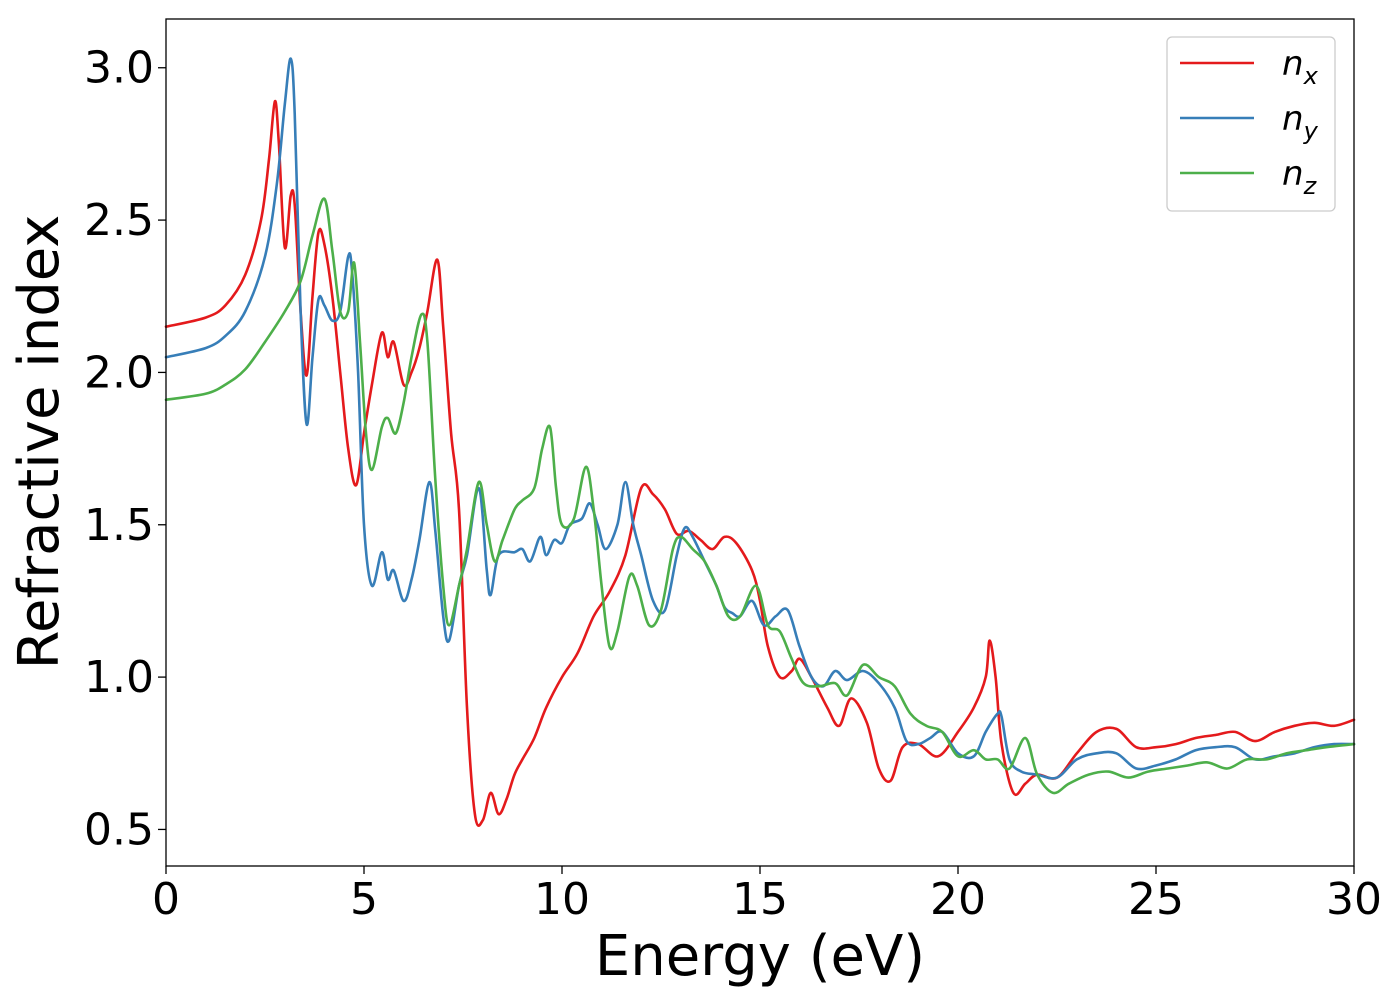  I want to click on y-axis-title: Refractive index, so click(39, 442).